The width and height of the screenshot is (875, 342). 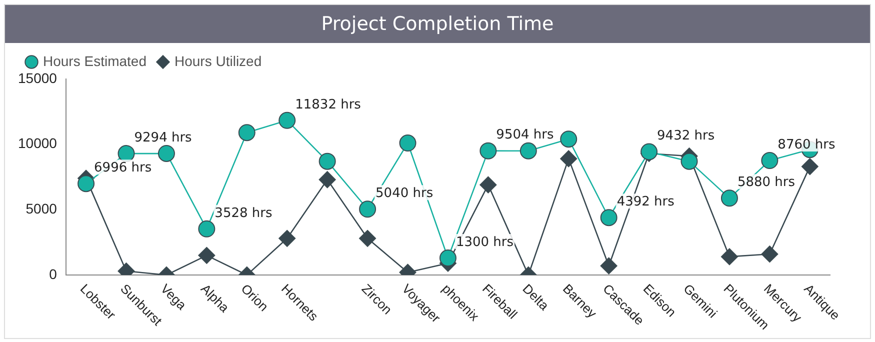 What do you see at coordinates (94, 60) in the screenshot?
I see `legend-label: Hours Estimated` at bounding box center [94, 60].